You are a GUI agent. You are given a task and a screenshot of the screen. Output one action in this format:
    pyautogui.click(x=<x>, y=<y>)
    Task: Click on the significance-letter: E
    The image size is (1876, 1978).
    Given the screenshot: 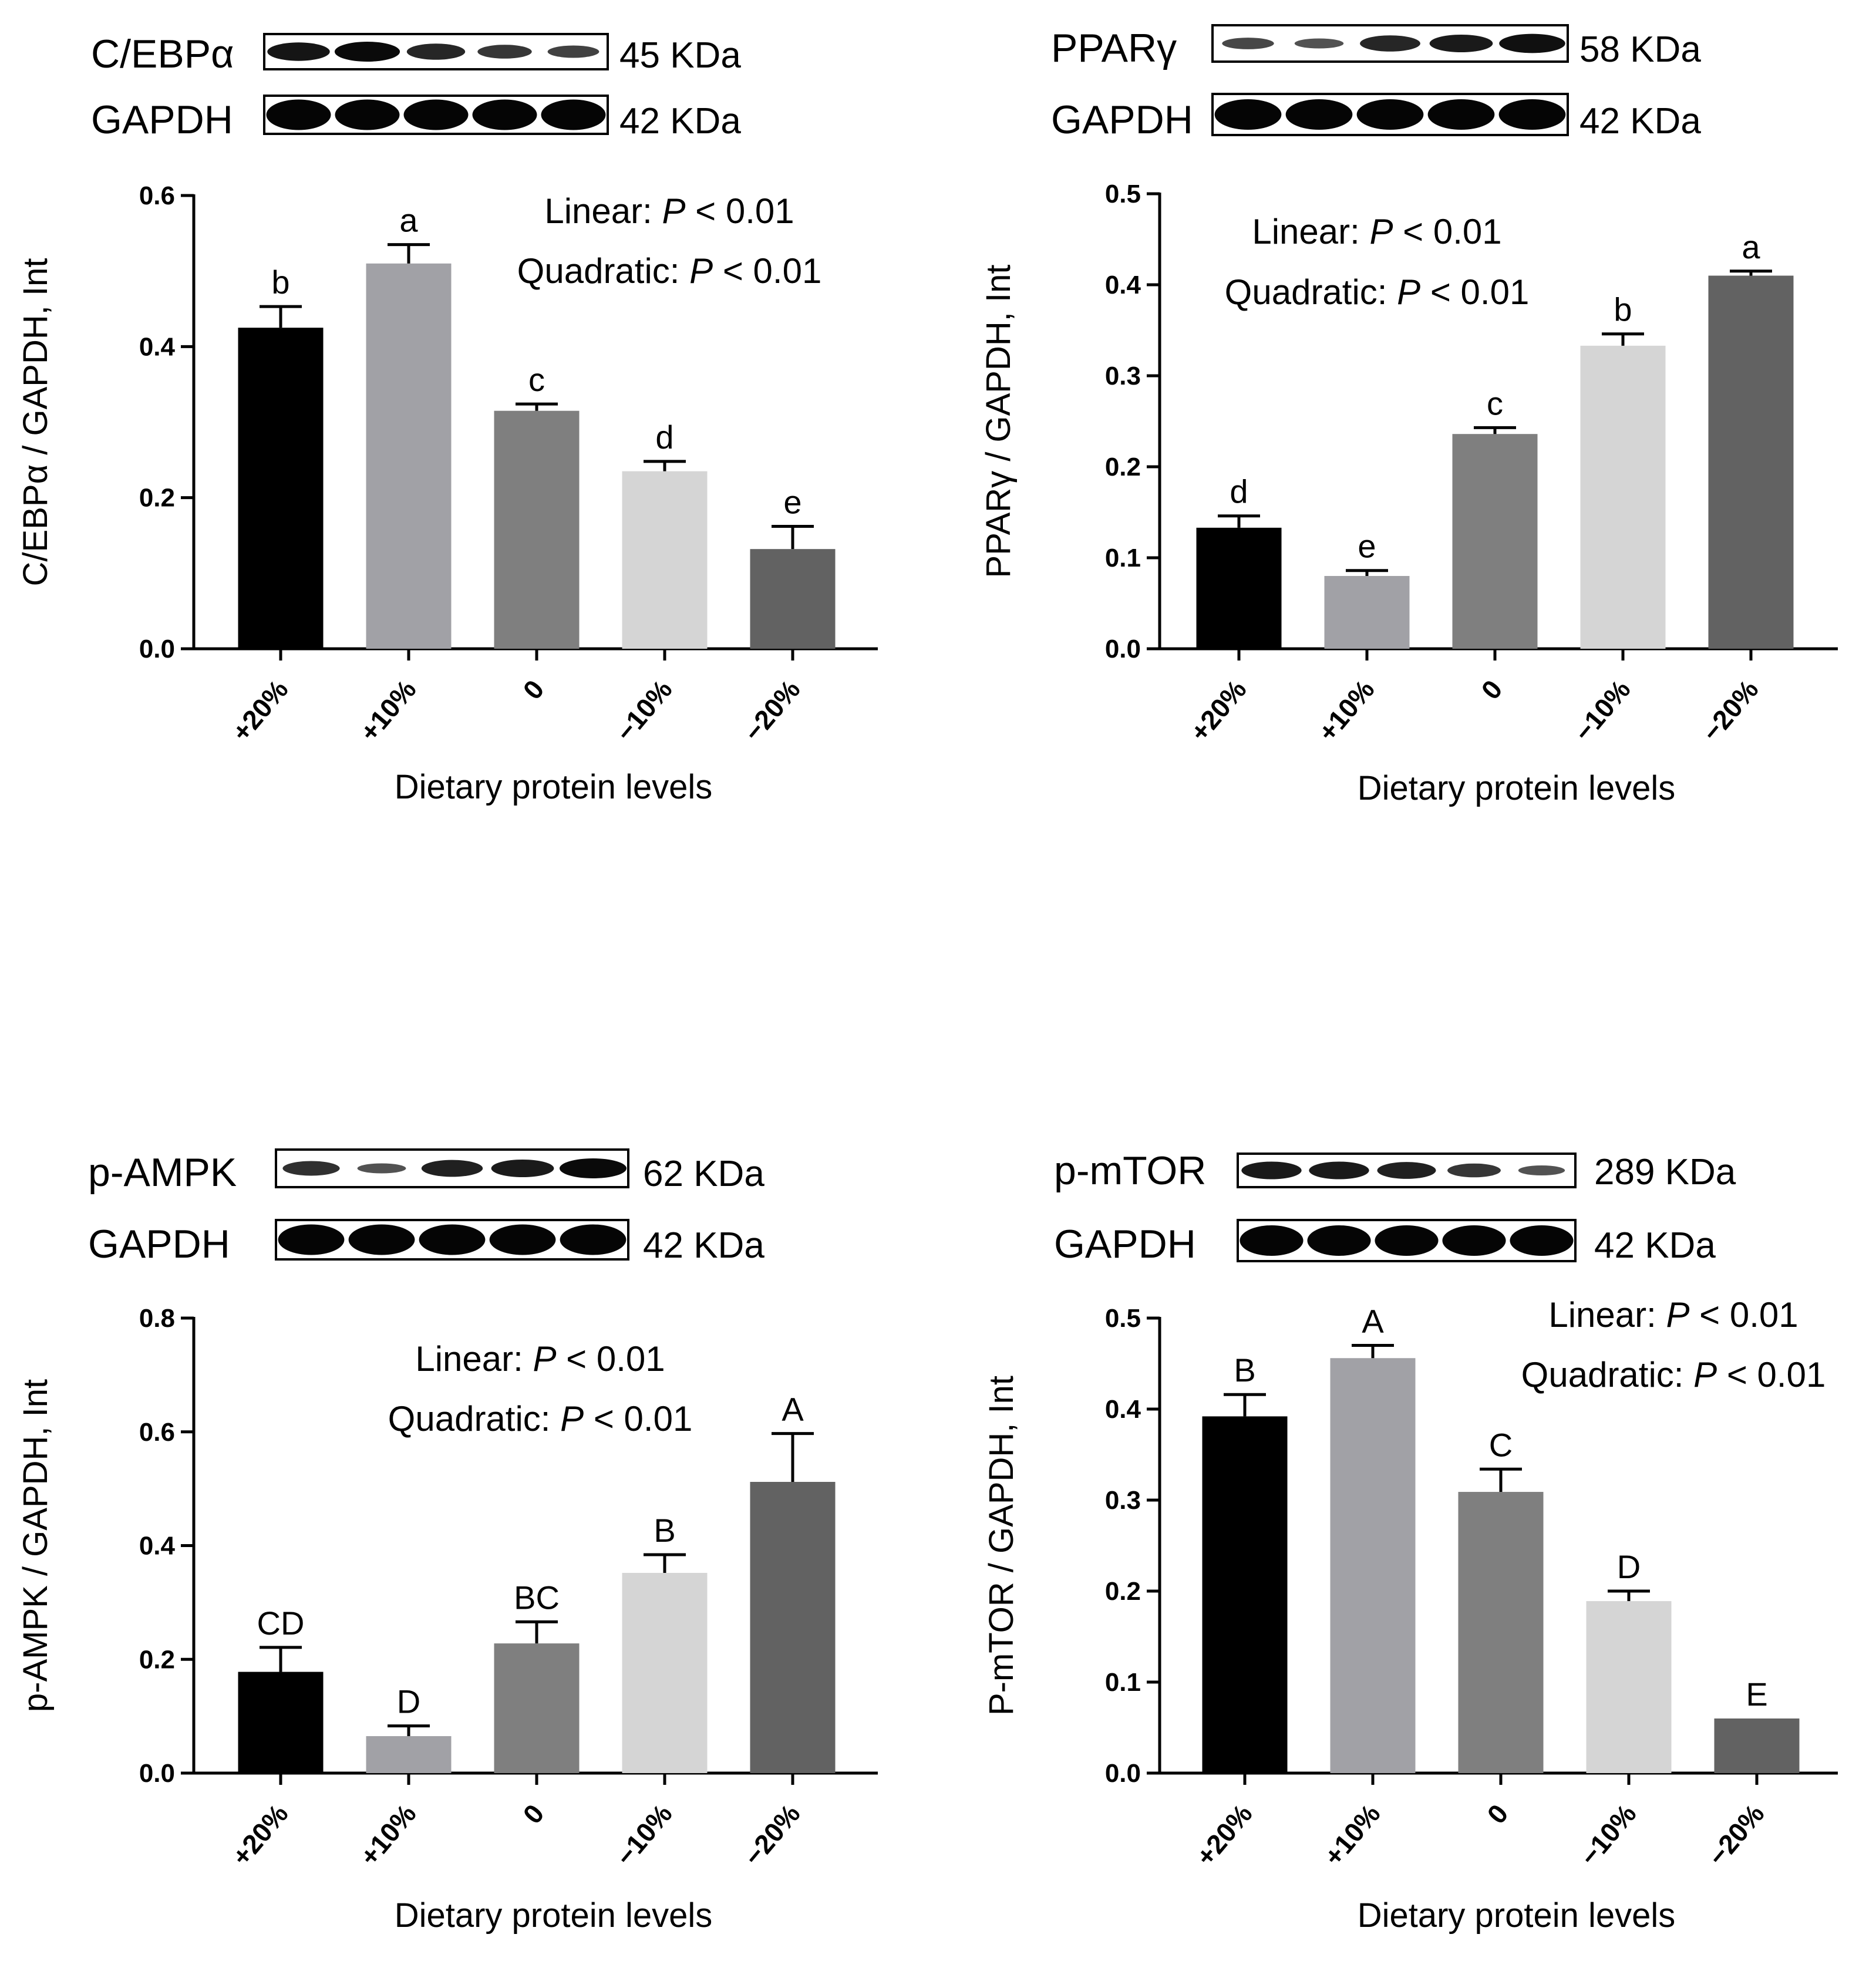 What is the action you would take?
    pyautogui.click(x=1756, y=1694)
    